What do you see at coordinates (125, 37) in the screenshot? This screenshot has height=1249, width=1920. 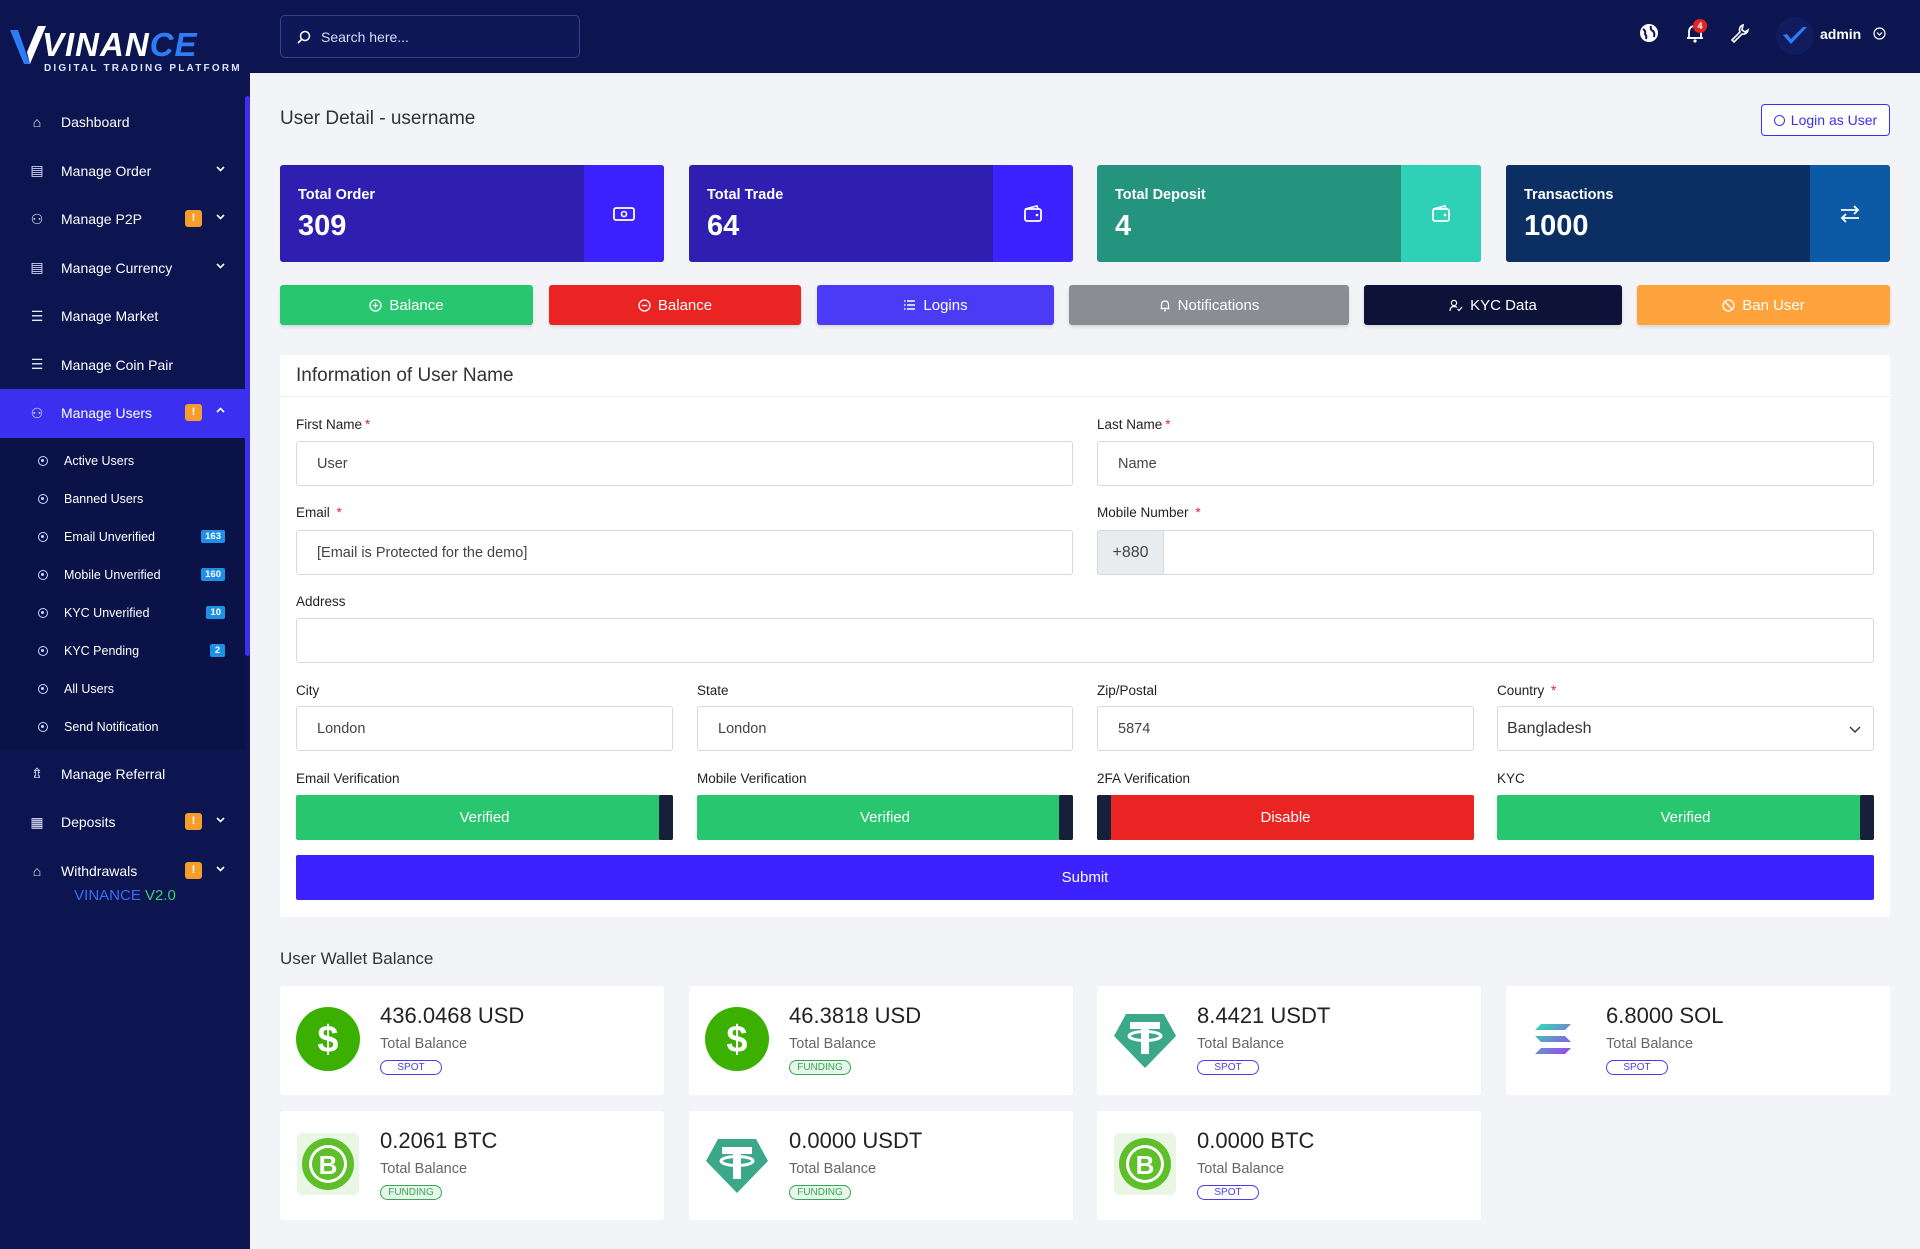 I see `logo: VINANCE DIGITAL TRADING PLATFORM` at bounding box center [125, 37].